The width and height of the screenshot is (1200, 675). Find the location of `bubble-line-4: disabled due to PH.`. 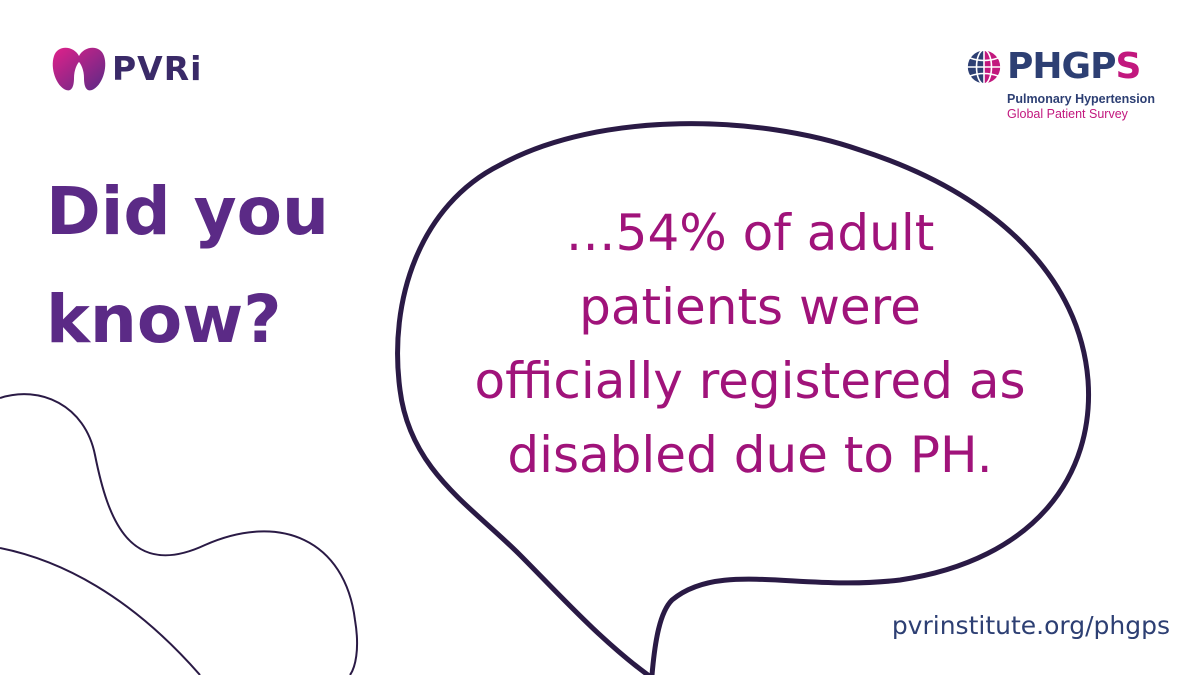

bubble-line-4: disabled due to PH. is located at coordinates (750, 455).